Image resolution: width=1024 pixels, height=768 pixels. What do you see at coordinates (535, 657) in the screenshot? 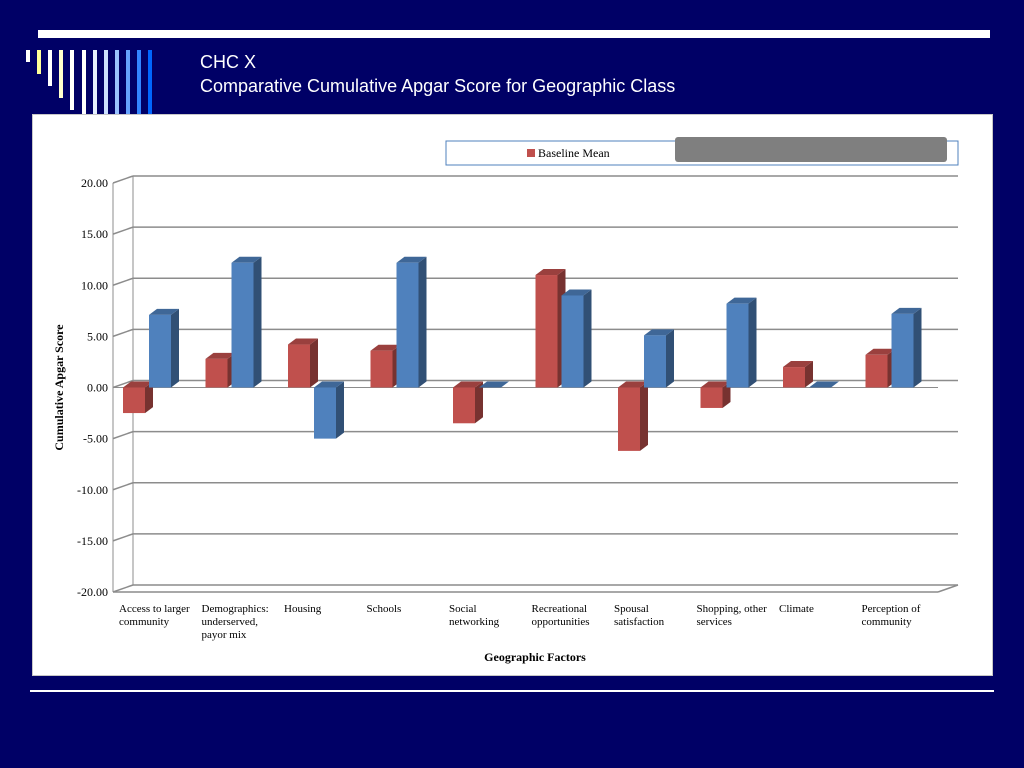
I see `x-axis-title: Geographic Factors` at bounding box center [535, 657].